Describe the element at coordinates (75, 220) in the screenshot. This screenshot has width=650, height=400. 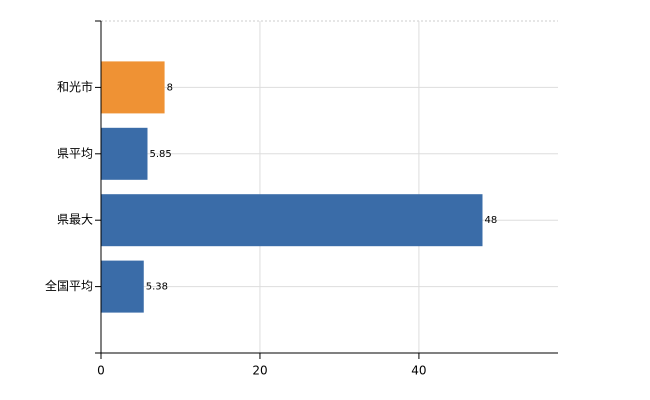
I see `y-tick-label: 県最大` at that location.